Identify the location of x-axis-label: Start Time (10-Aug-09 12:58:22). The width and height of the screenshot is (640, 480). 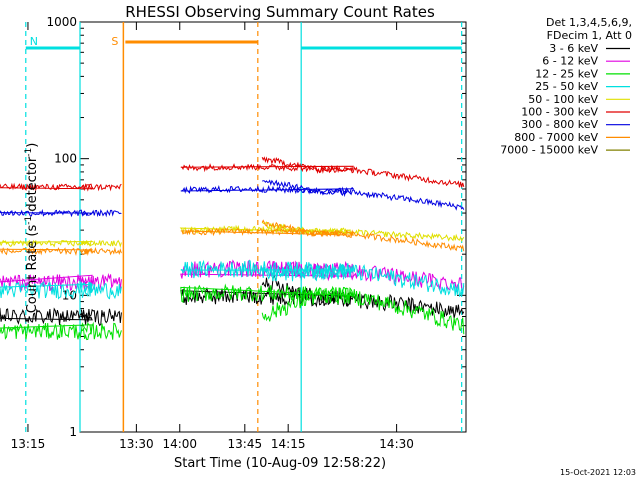
(280, 463).